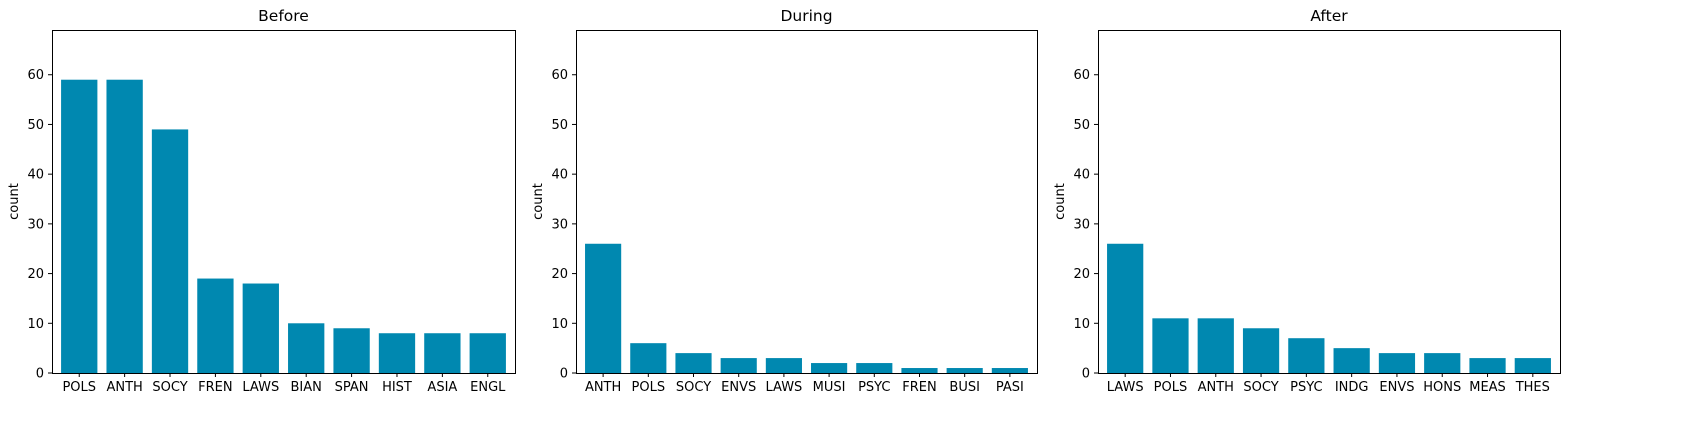 Image resolution: width=1686 pixels, height=435 pixels. Describe the element at coordinates (397, 353) in the screenshot. I see `bar-hist` at that location.